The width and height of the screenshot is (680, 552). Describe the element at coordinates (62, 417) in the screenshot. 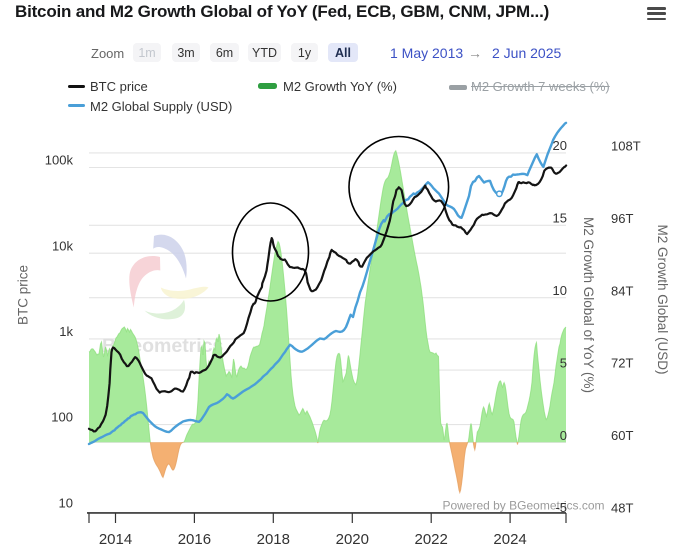

I see `svg-text: 100` at that location.